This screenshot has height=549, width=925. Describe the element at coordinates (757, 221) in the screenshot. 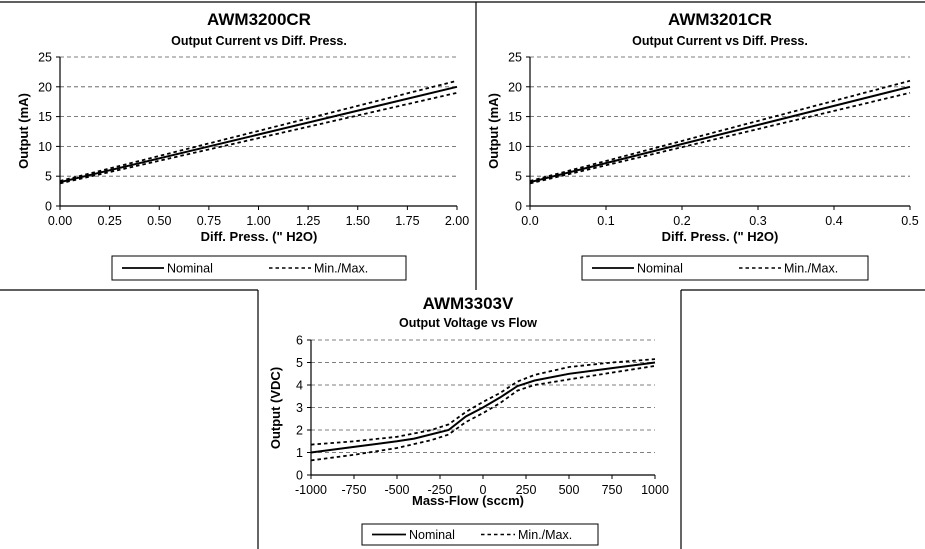

I see `x-tick-label: 0.3` at that location.